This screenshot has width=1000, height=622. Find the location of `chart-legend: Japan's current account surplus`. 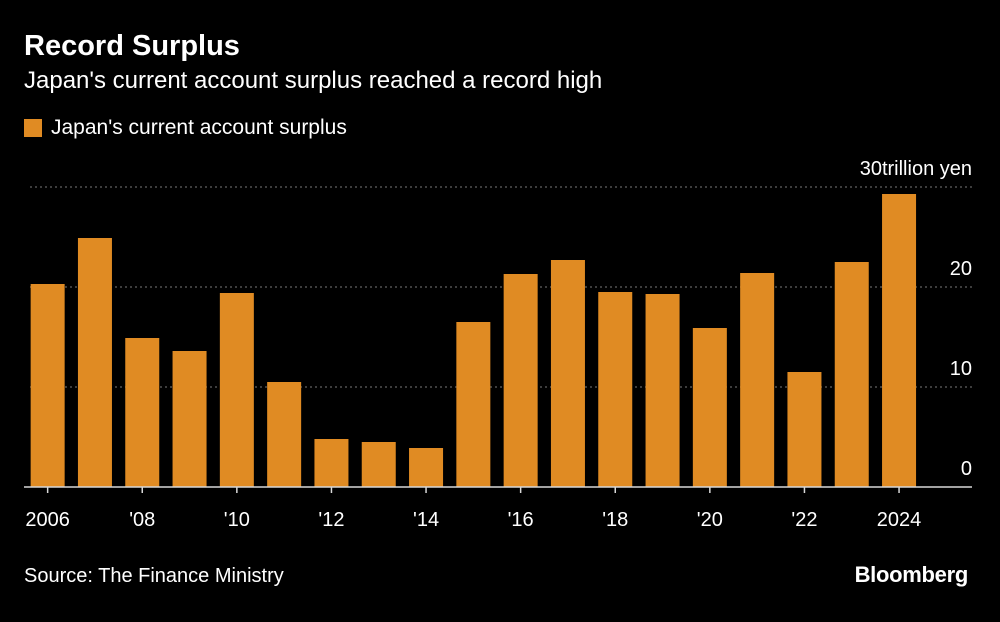

chart-legend: Japan's current account surplus is located at coordinates (185, 128).